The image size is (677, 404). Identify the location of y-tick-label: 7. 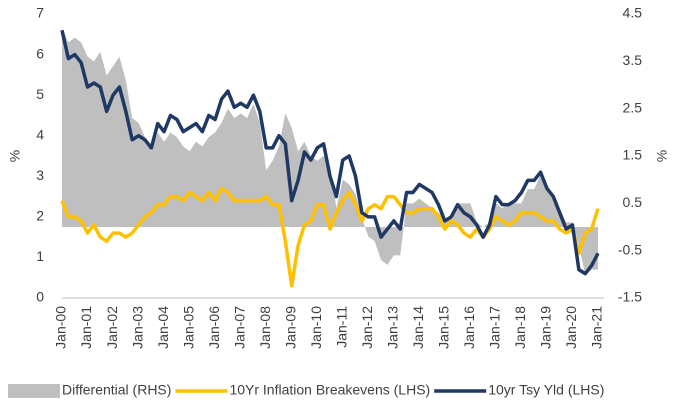
(40, 13).